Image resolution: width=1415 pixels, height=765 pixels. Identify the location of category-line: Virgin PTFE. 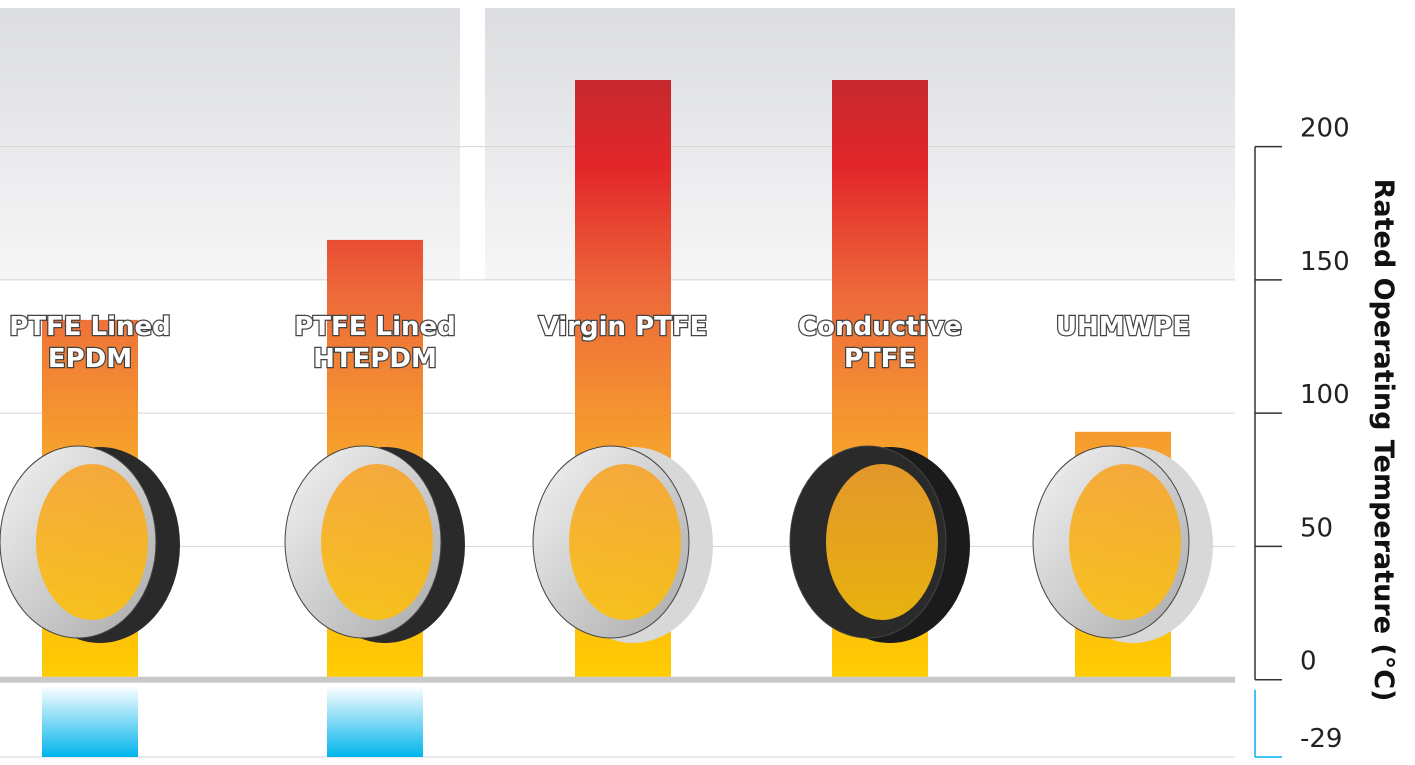
(623, 327).